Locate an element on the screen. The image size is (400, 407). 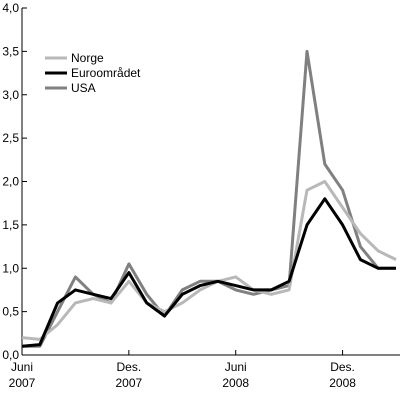
y-tick-label: 1,5 is located at coordinates (10, 225).